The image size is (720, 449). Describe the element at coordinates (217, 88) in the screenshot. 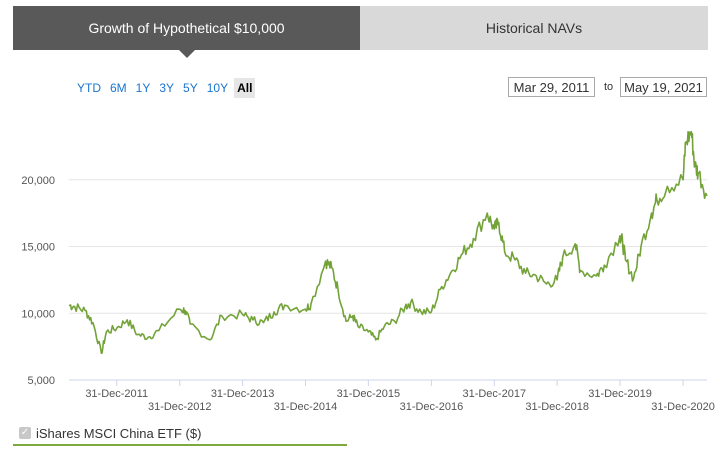

I see `range-button-10y: 10Y` at that location.